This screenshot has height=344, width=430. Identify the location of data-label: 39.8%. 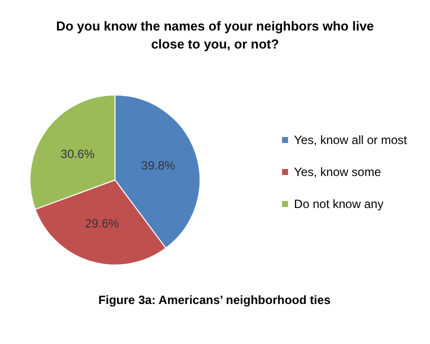
(158, 165).